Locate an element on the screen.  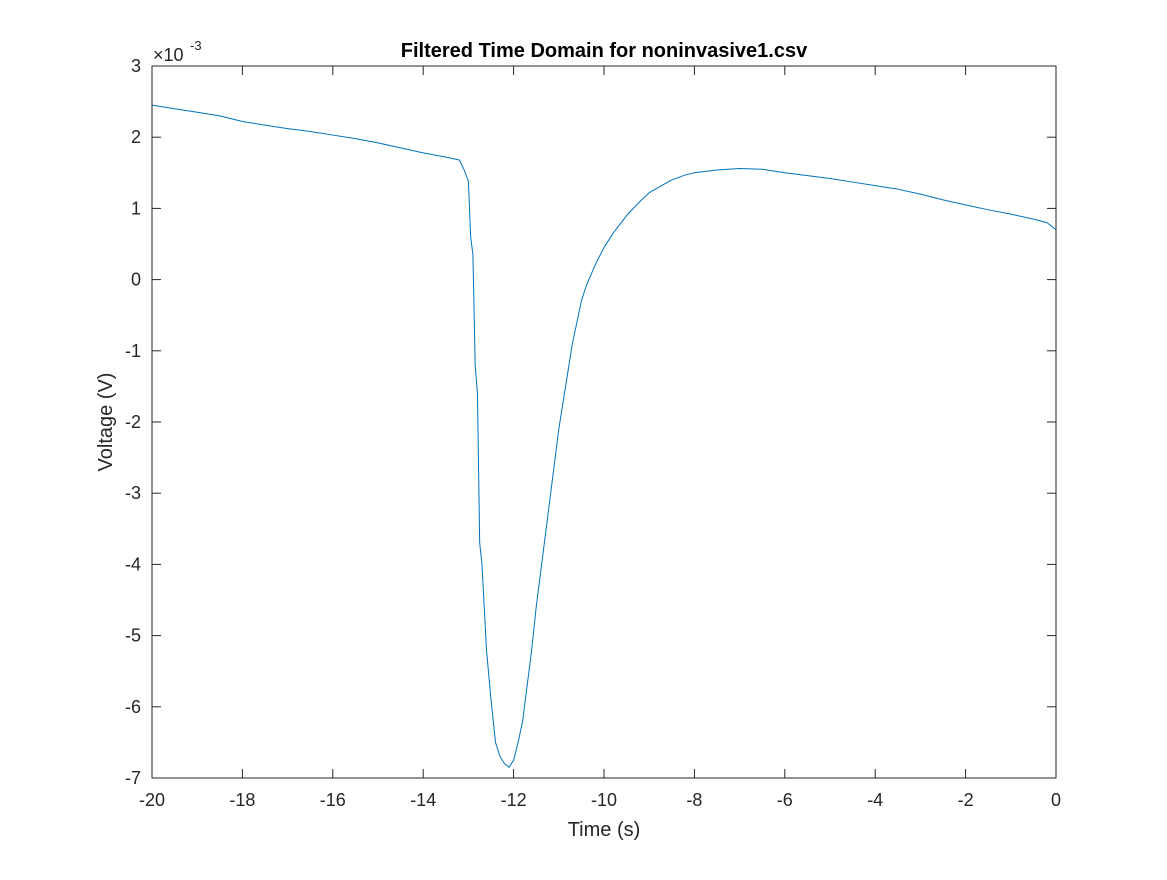
x-tick-label: -6 is located at coordinates (785, 800).